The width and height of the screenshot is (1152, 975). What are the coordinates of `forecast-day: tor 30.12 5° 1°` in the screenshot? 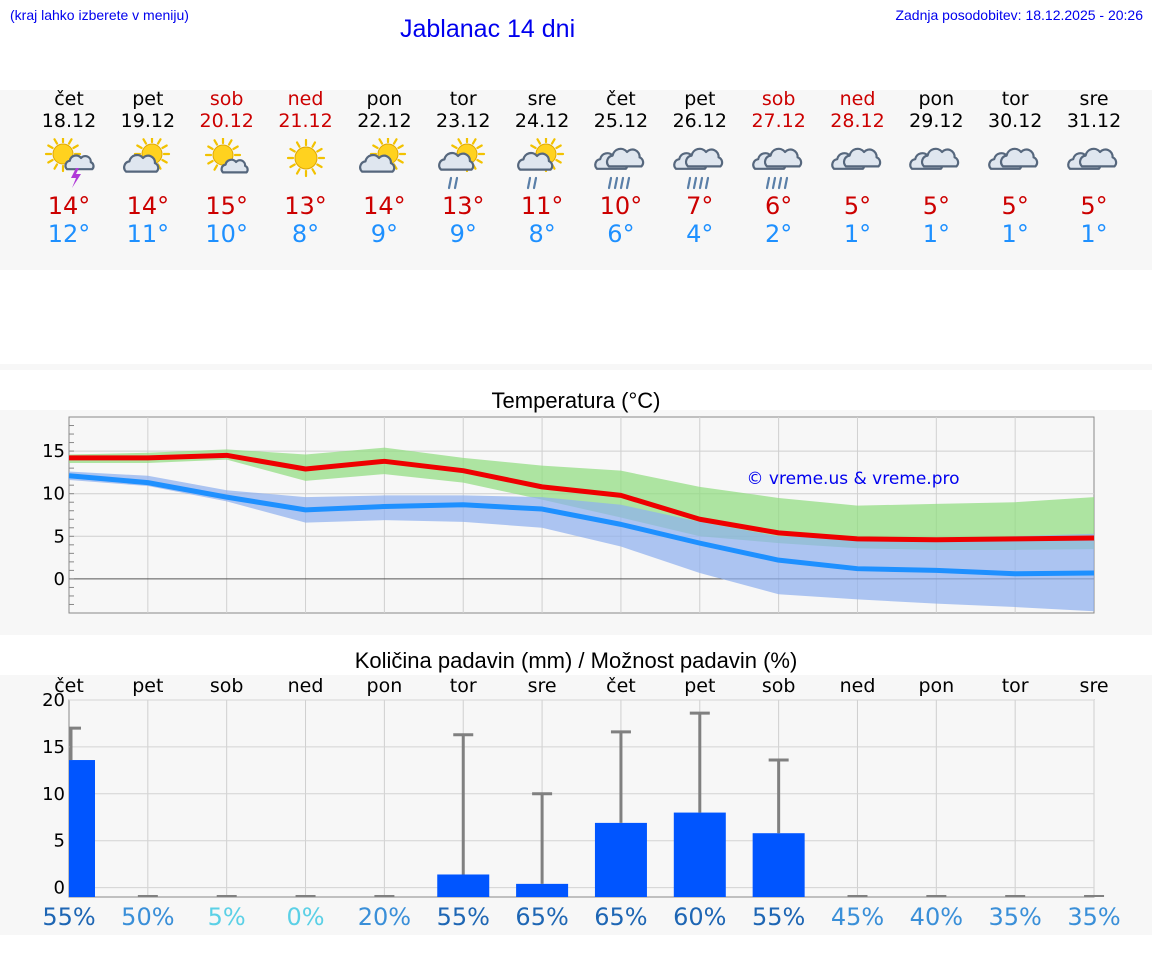 It's located at (1015, 168).